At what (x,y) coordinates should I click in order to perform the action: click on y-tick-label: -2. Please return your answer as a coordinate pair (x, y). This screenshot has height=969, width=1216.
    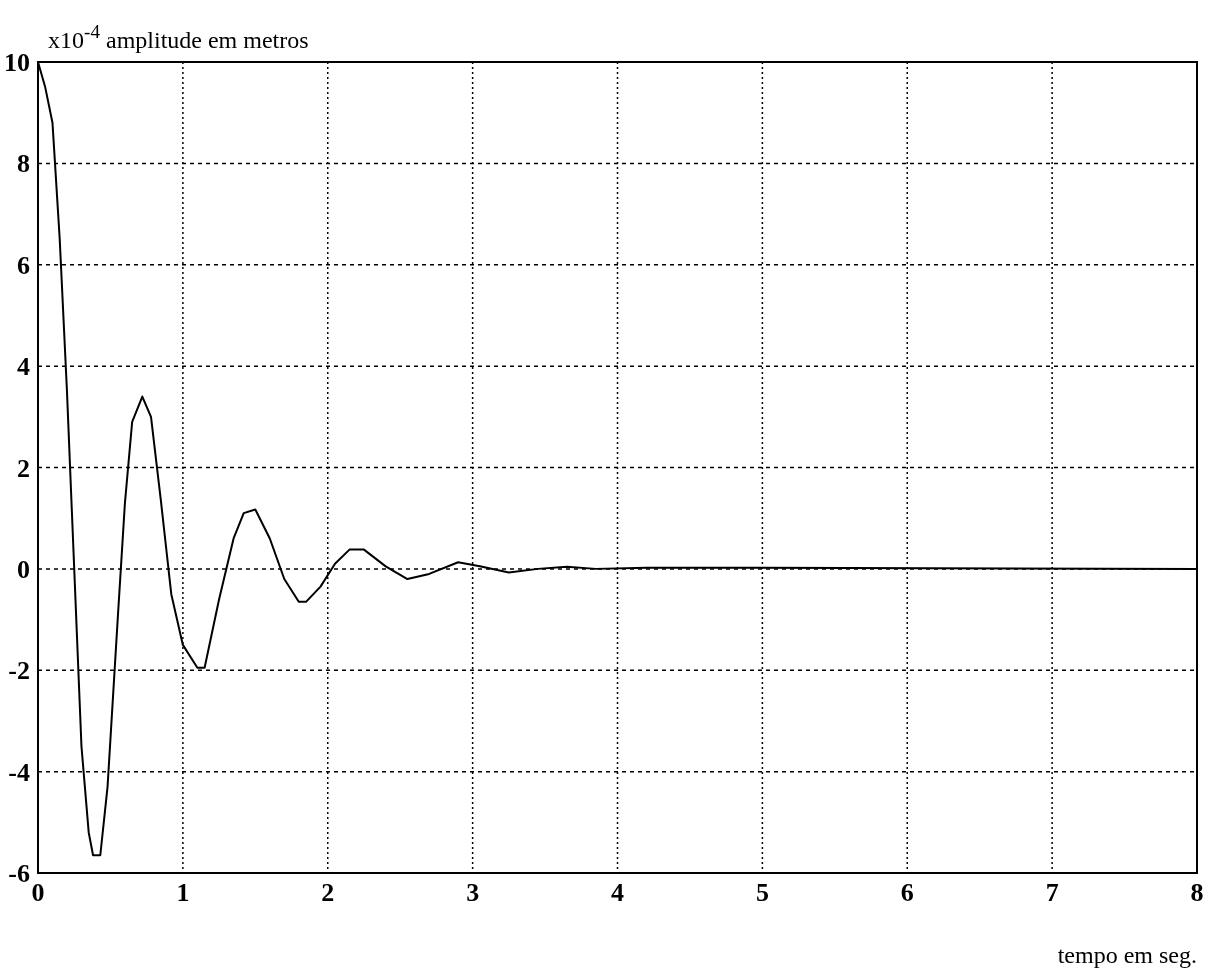
    Looking at the image, I should click on (19, 671).